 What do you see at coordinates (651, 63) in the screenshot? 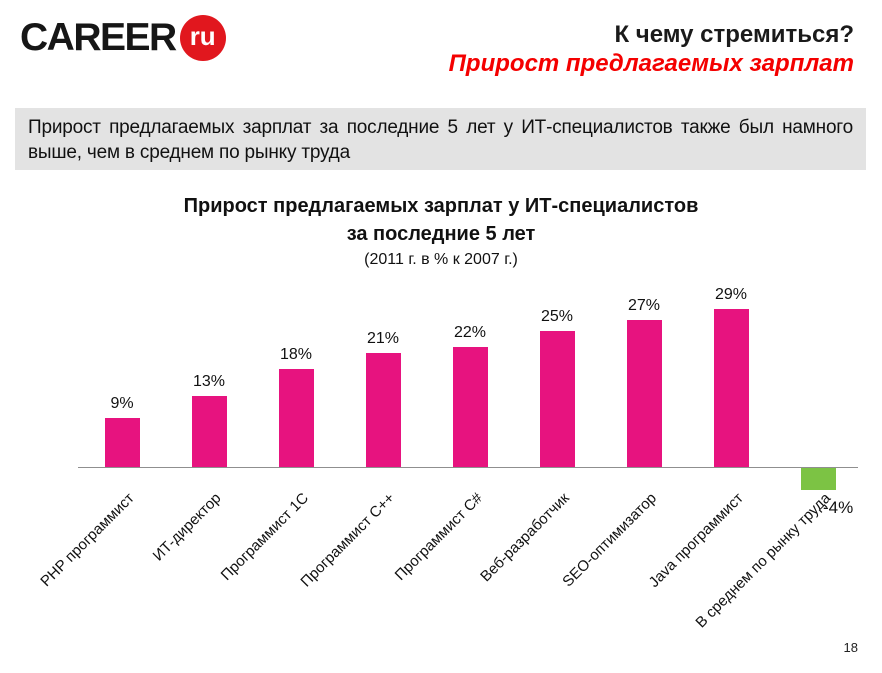
I see `slide-subtitle: Прирост предлагаемых зарплат` at bounding box center [651, 63].